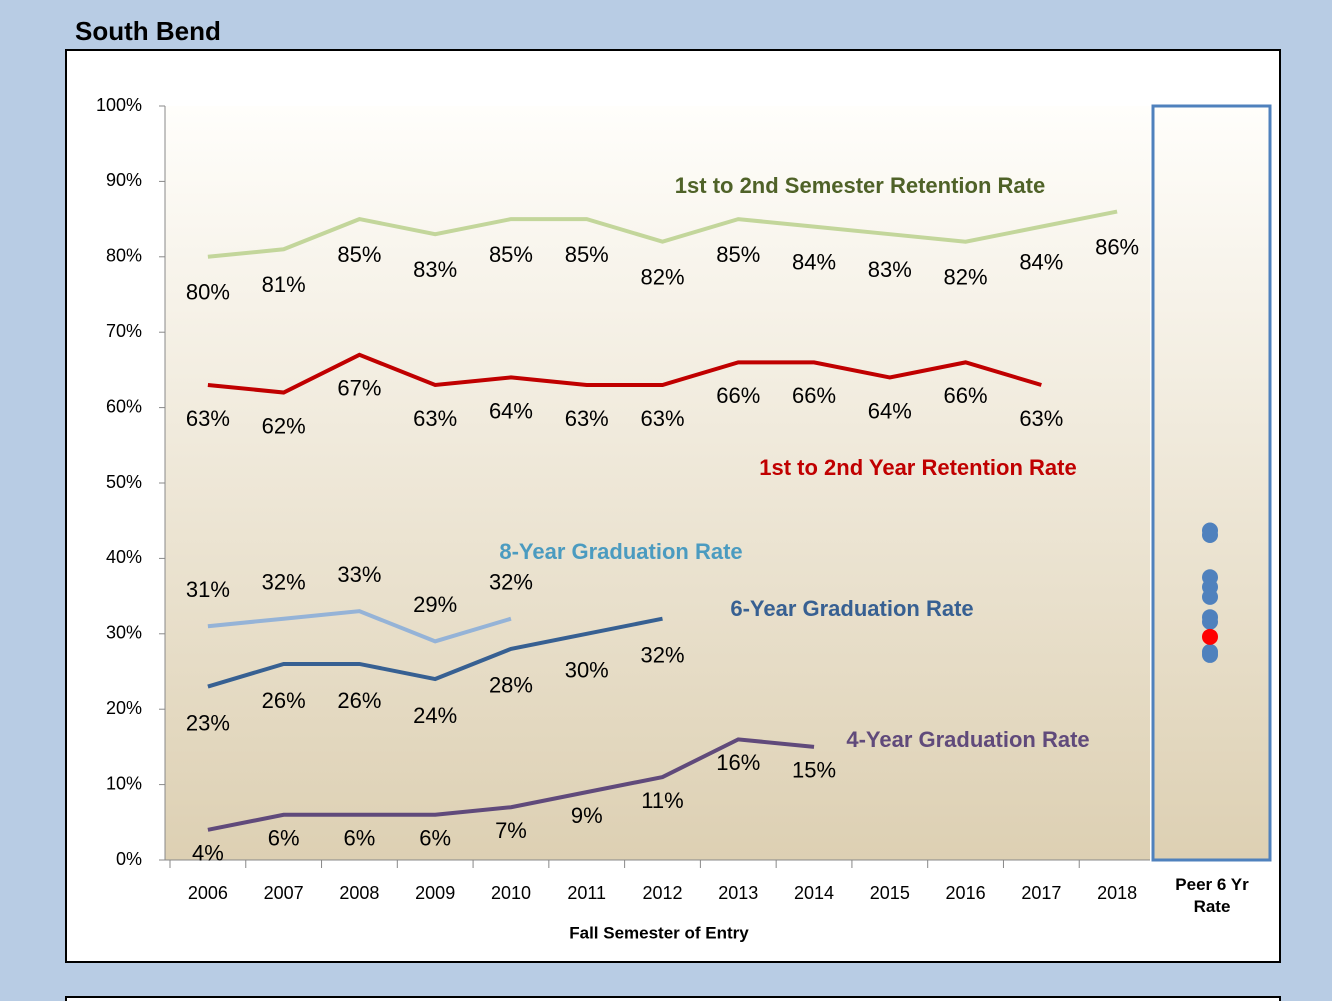 Image resolution: width=1332 pixels, height=1001 pixels. Describe the element at coordinates (129, 859) in the screenshot. I see `y-tick-label: 0%` at that location.